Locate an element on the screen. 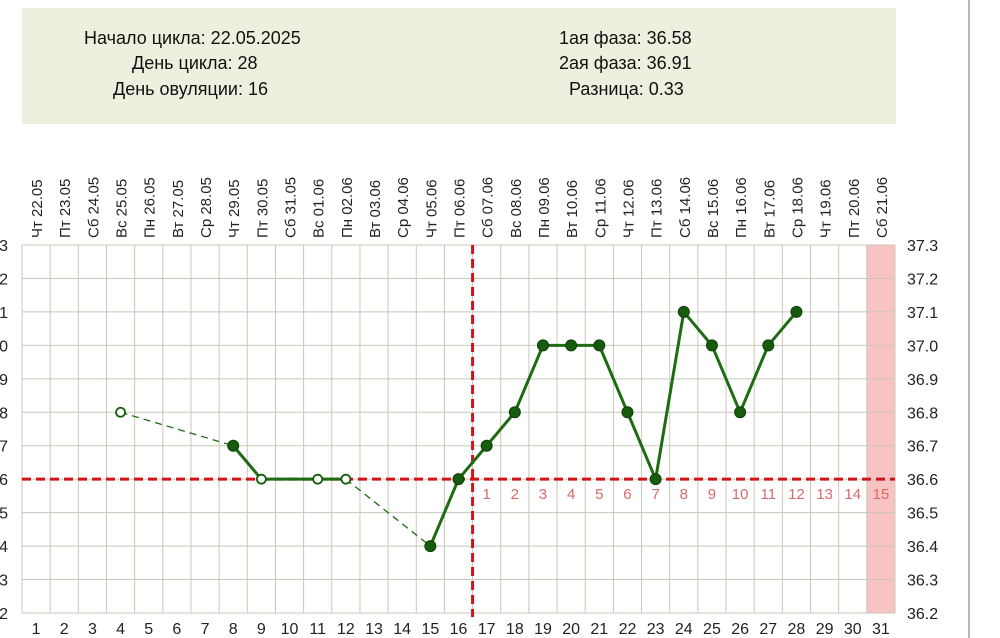 This screenshot has width=1000, height=638. date-label: Сб 14.06 is located at coordinates (685, 207).